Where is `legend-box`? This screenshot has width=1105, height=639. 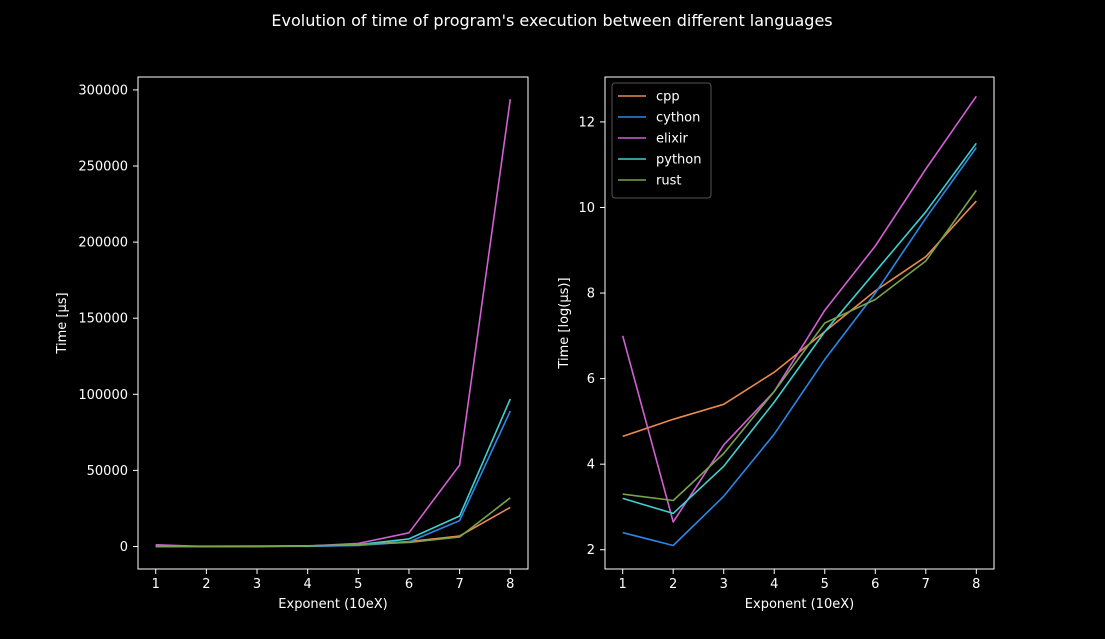 legend-box is located at coordinates (661, 140).